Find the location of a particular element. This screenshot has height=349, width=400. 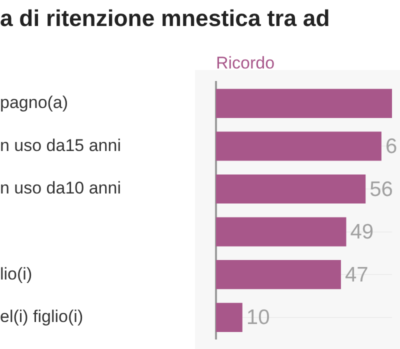

text: 49 is located at coordinates (362, 232).